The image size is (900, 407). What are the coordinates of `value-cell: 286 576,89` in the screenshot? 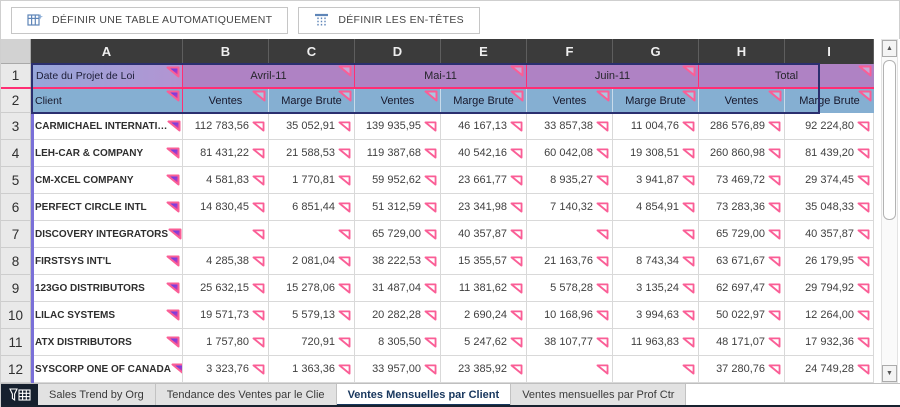 It's located at (742, 126).